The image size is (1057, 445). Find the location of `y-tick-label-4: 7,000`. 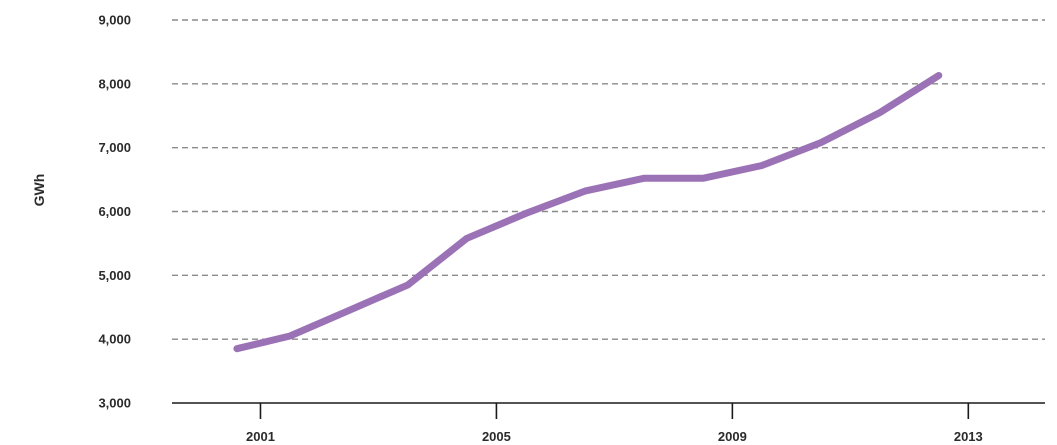

y-tick-label-4: 7,000 is located at coordinates (114, 147).